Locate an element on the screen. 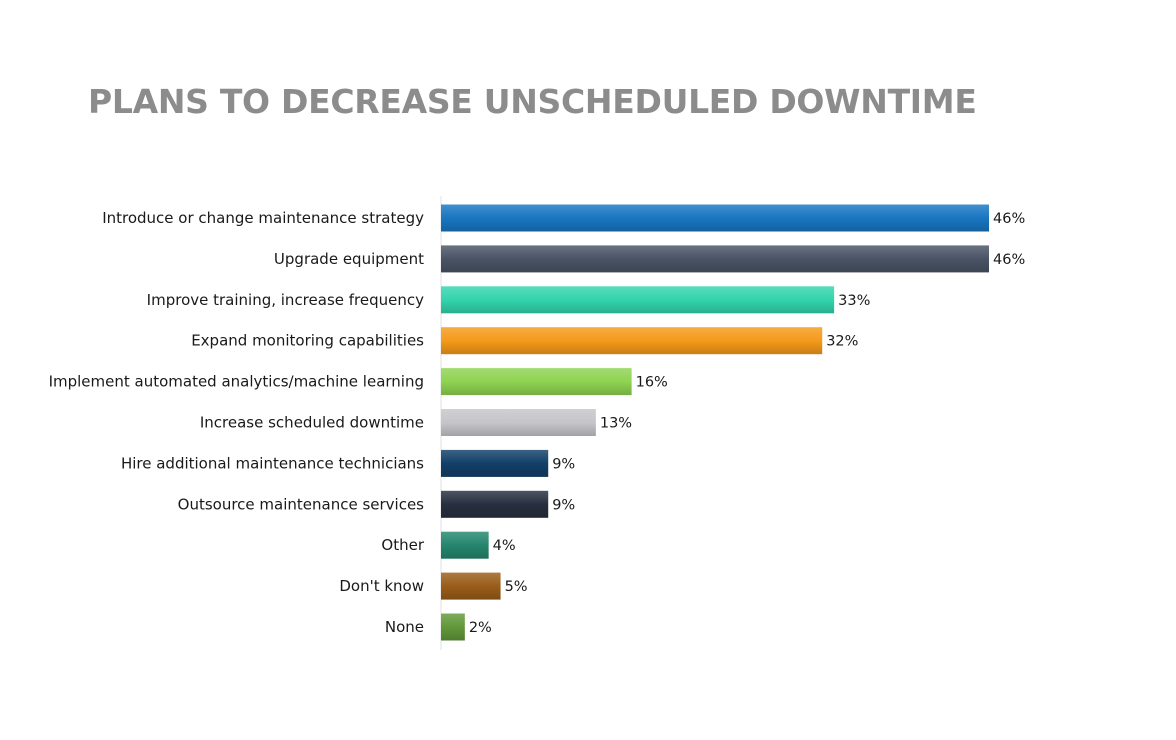 Image resolution: width=1176 pixels, height=740 pixels. value-label: 5% is located at coordinates (516, 587).